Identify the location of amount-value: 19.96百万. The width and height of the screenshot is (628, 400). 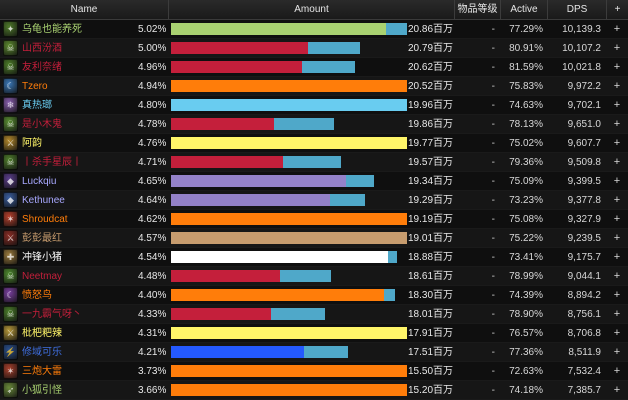
(431, 105).